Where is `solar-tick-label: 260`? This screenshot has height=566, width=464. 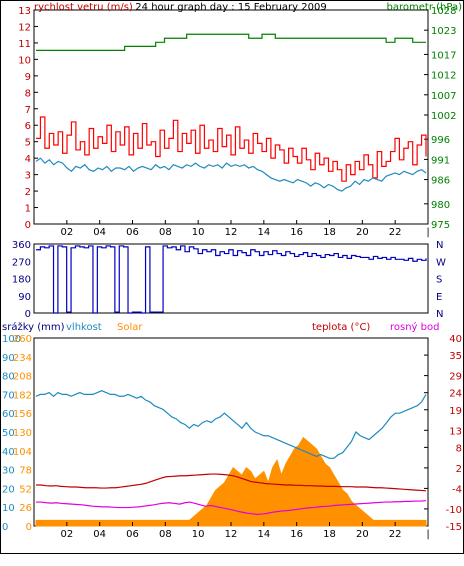
solar-tick-label: 260 is located at coordinates (22, 339).